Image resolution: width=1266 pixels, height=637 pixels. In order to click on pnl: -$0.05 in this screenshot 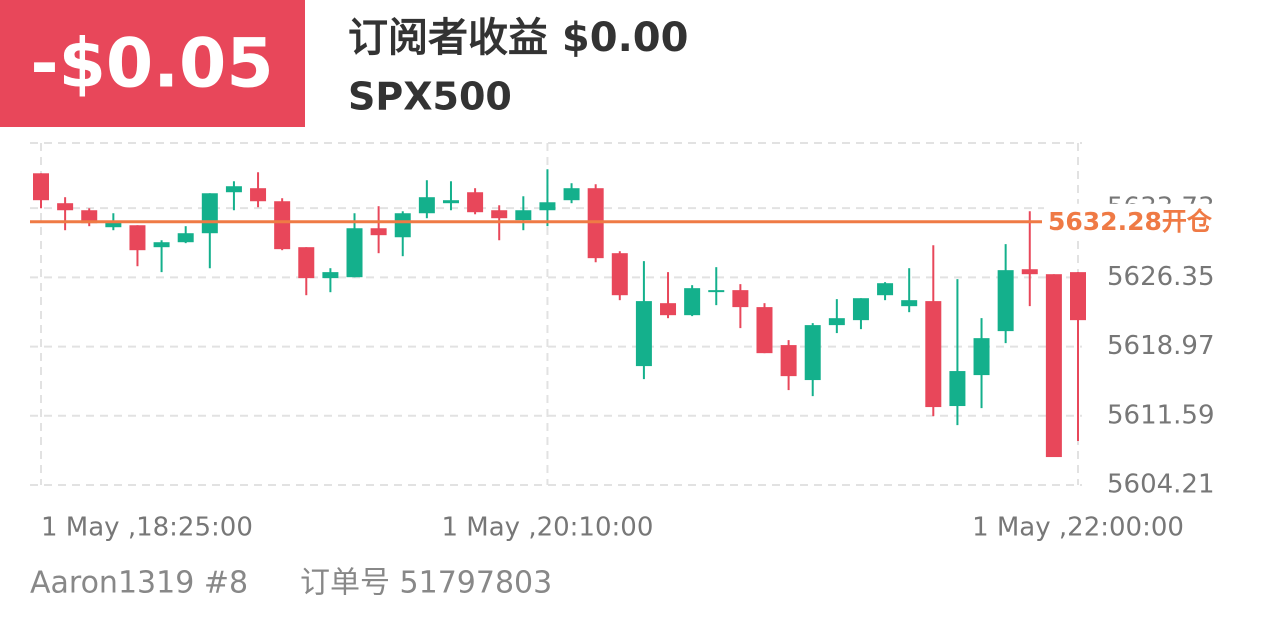, I will do `click(151, 64)`.